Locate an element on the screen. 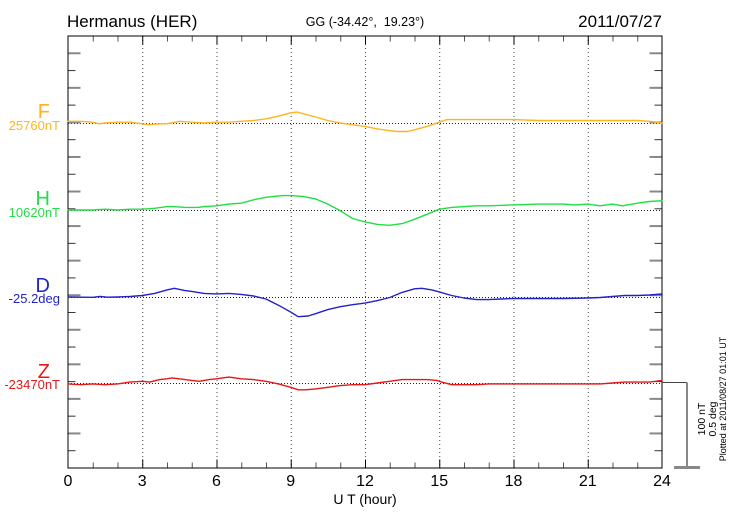  x-axis-label-6: 6 is located at coordinates (216, 481).